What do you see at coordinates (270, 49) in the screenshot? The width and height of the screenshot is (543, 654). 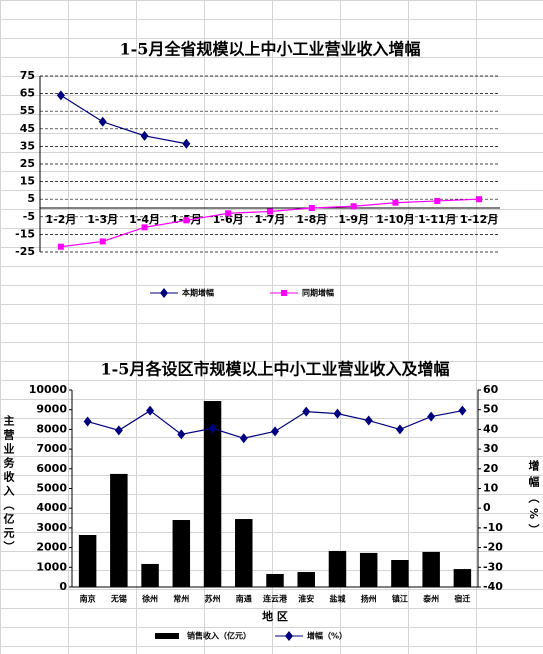 I see `chart-title: 1-5月全省规模以上中小工业营业收入增幅` at bounding box center [270, 49].